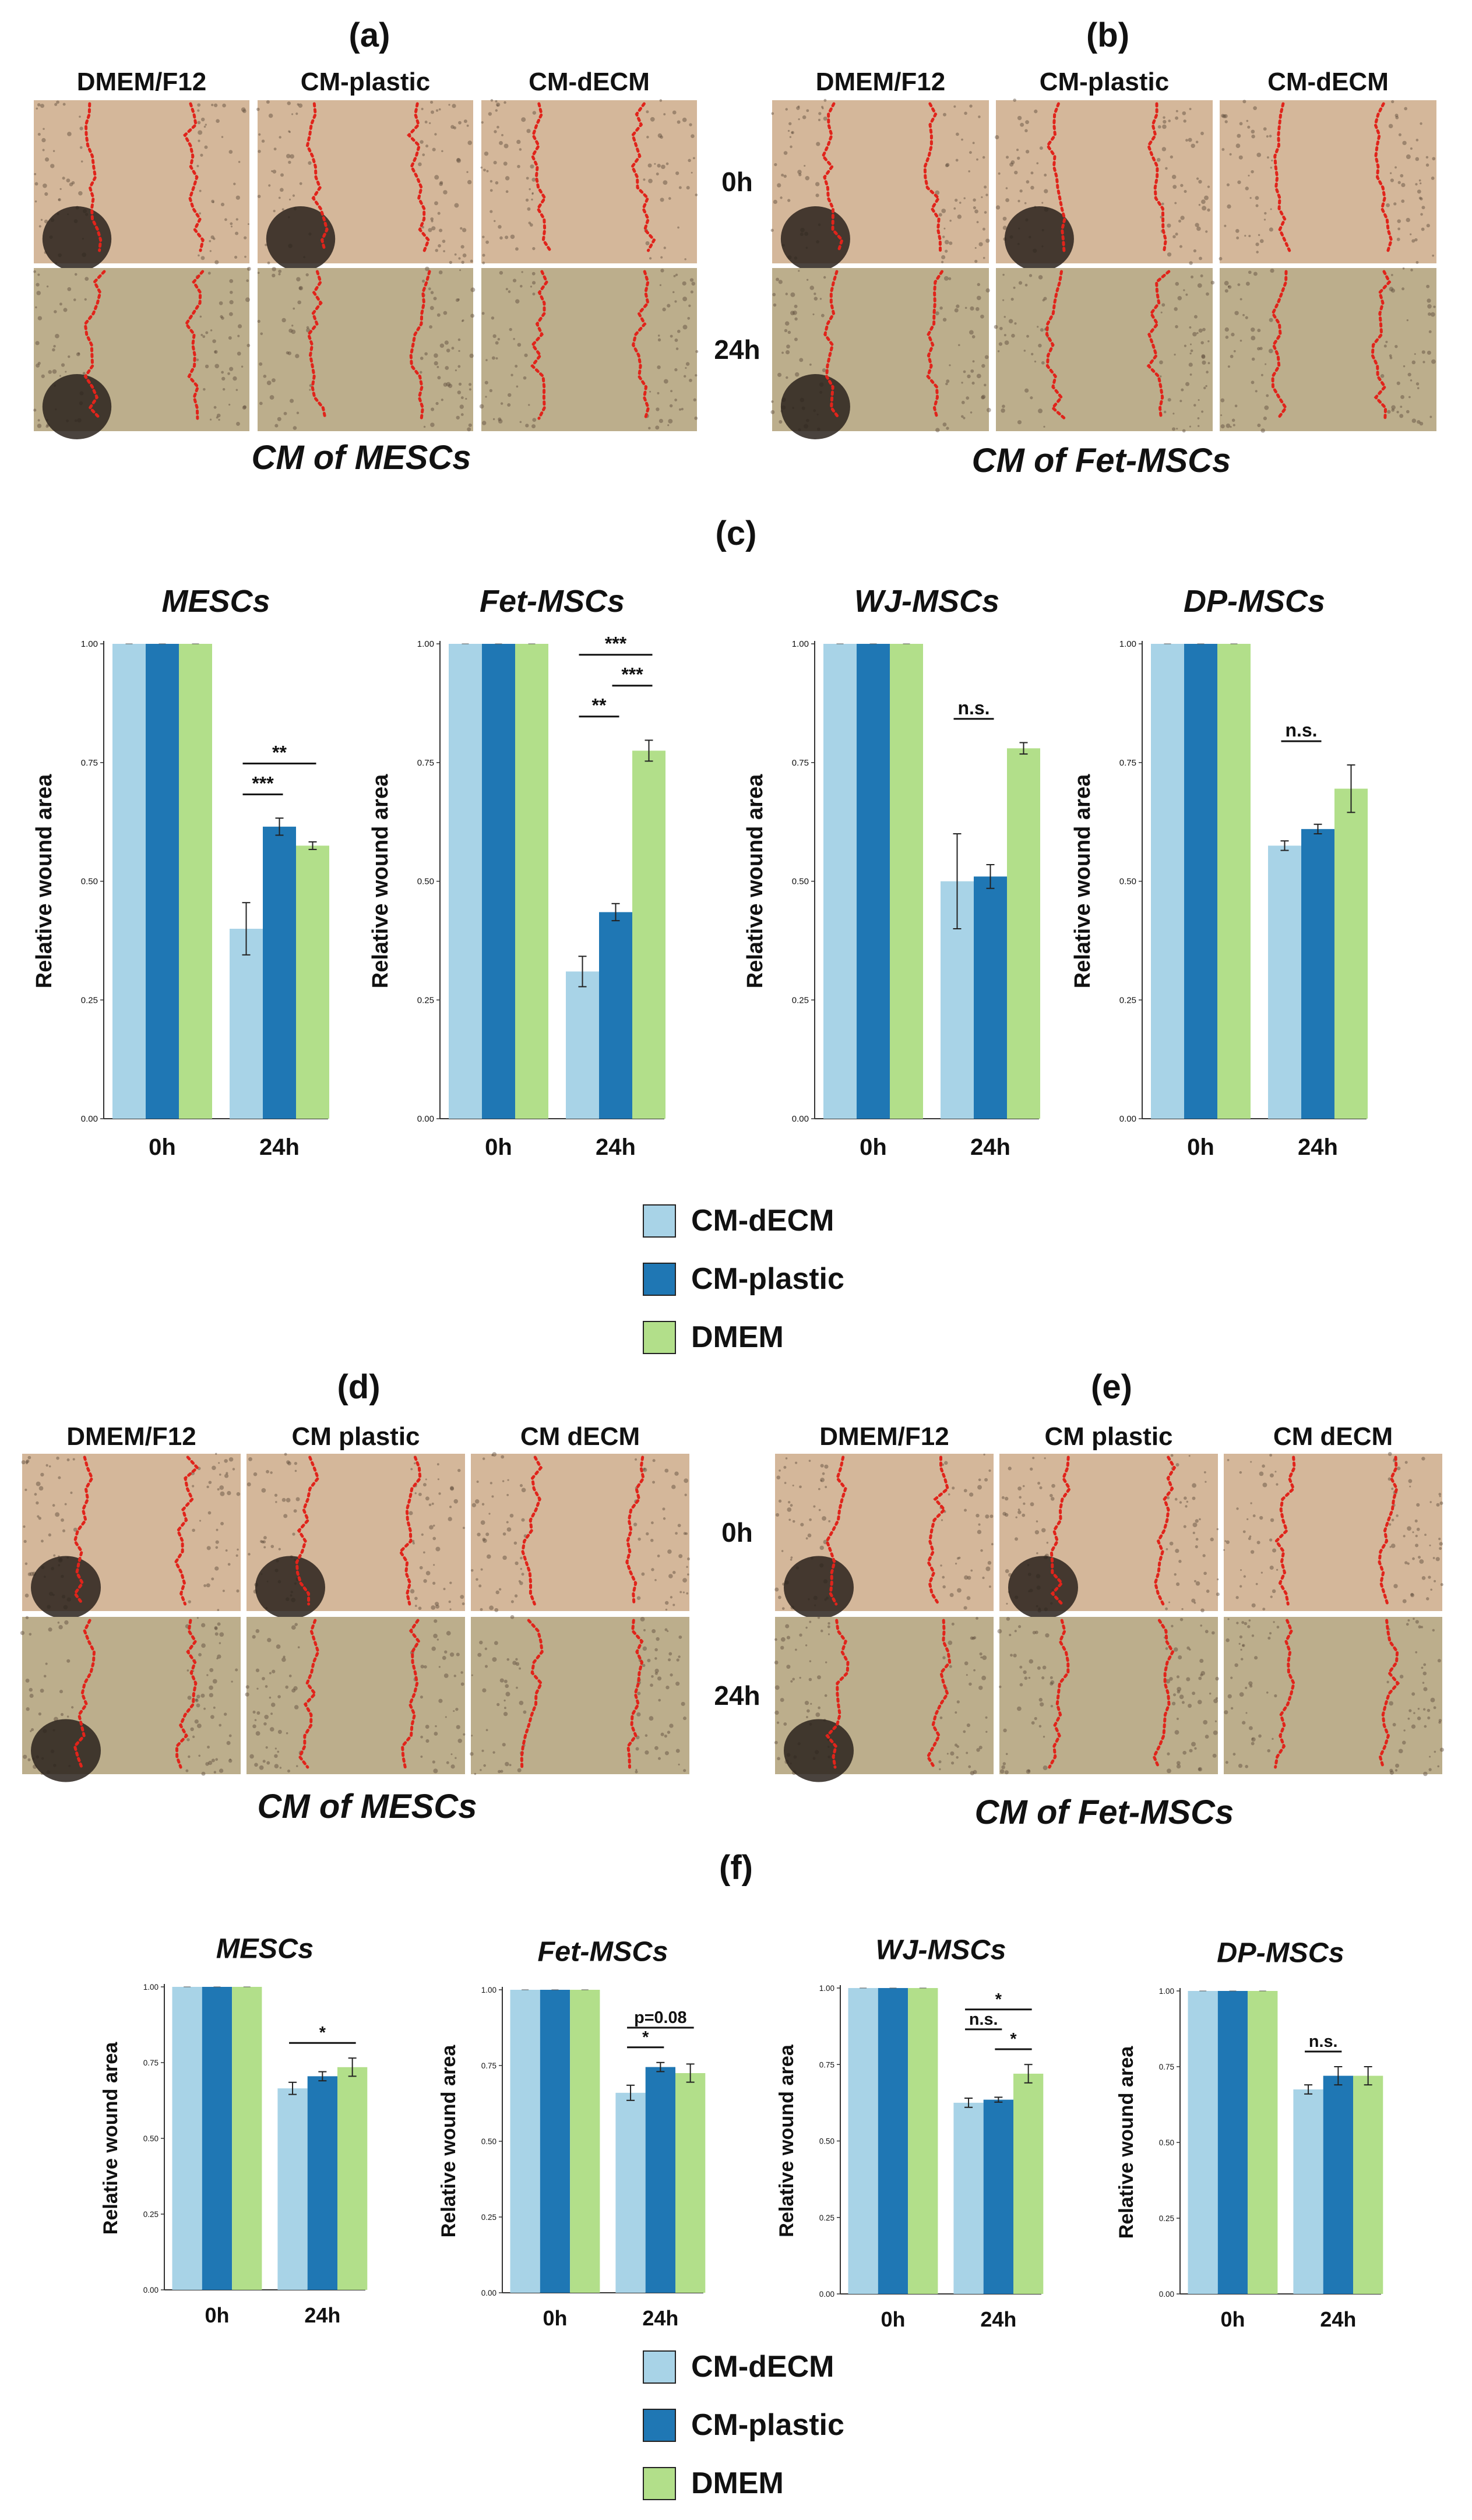 The width and height of the screenshot is (1472, 2520). Describe the element at coordinates (1157, 177) in the screenshot. I see `wound-edge-right` at that location.